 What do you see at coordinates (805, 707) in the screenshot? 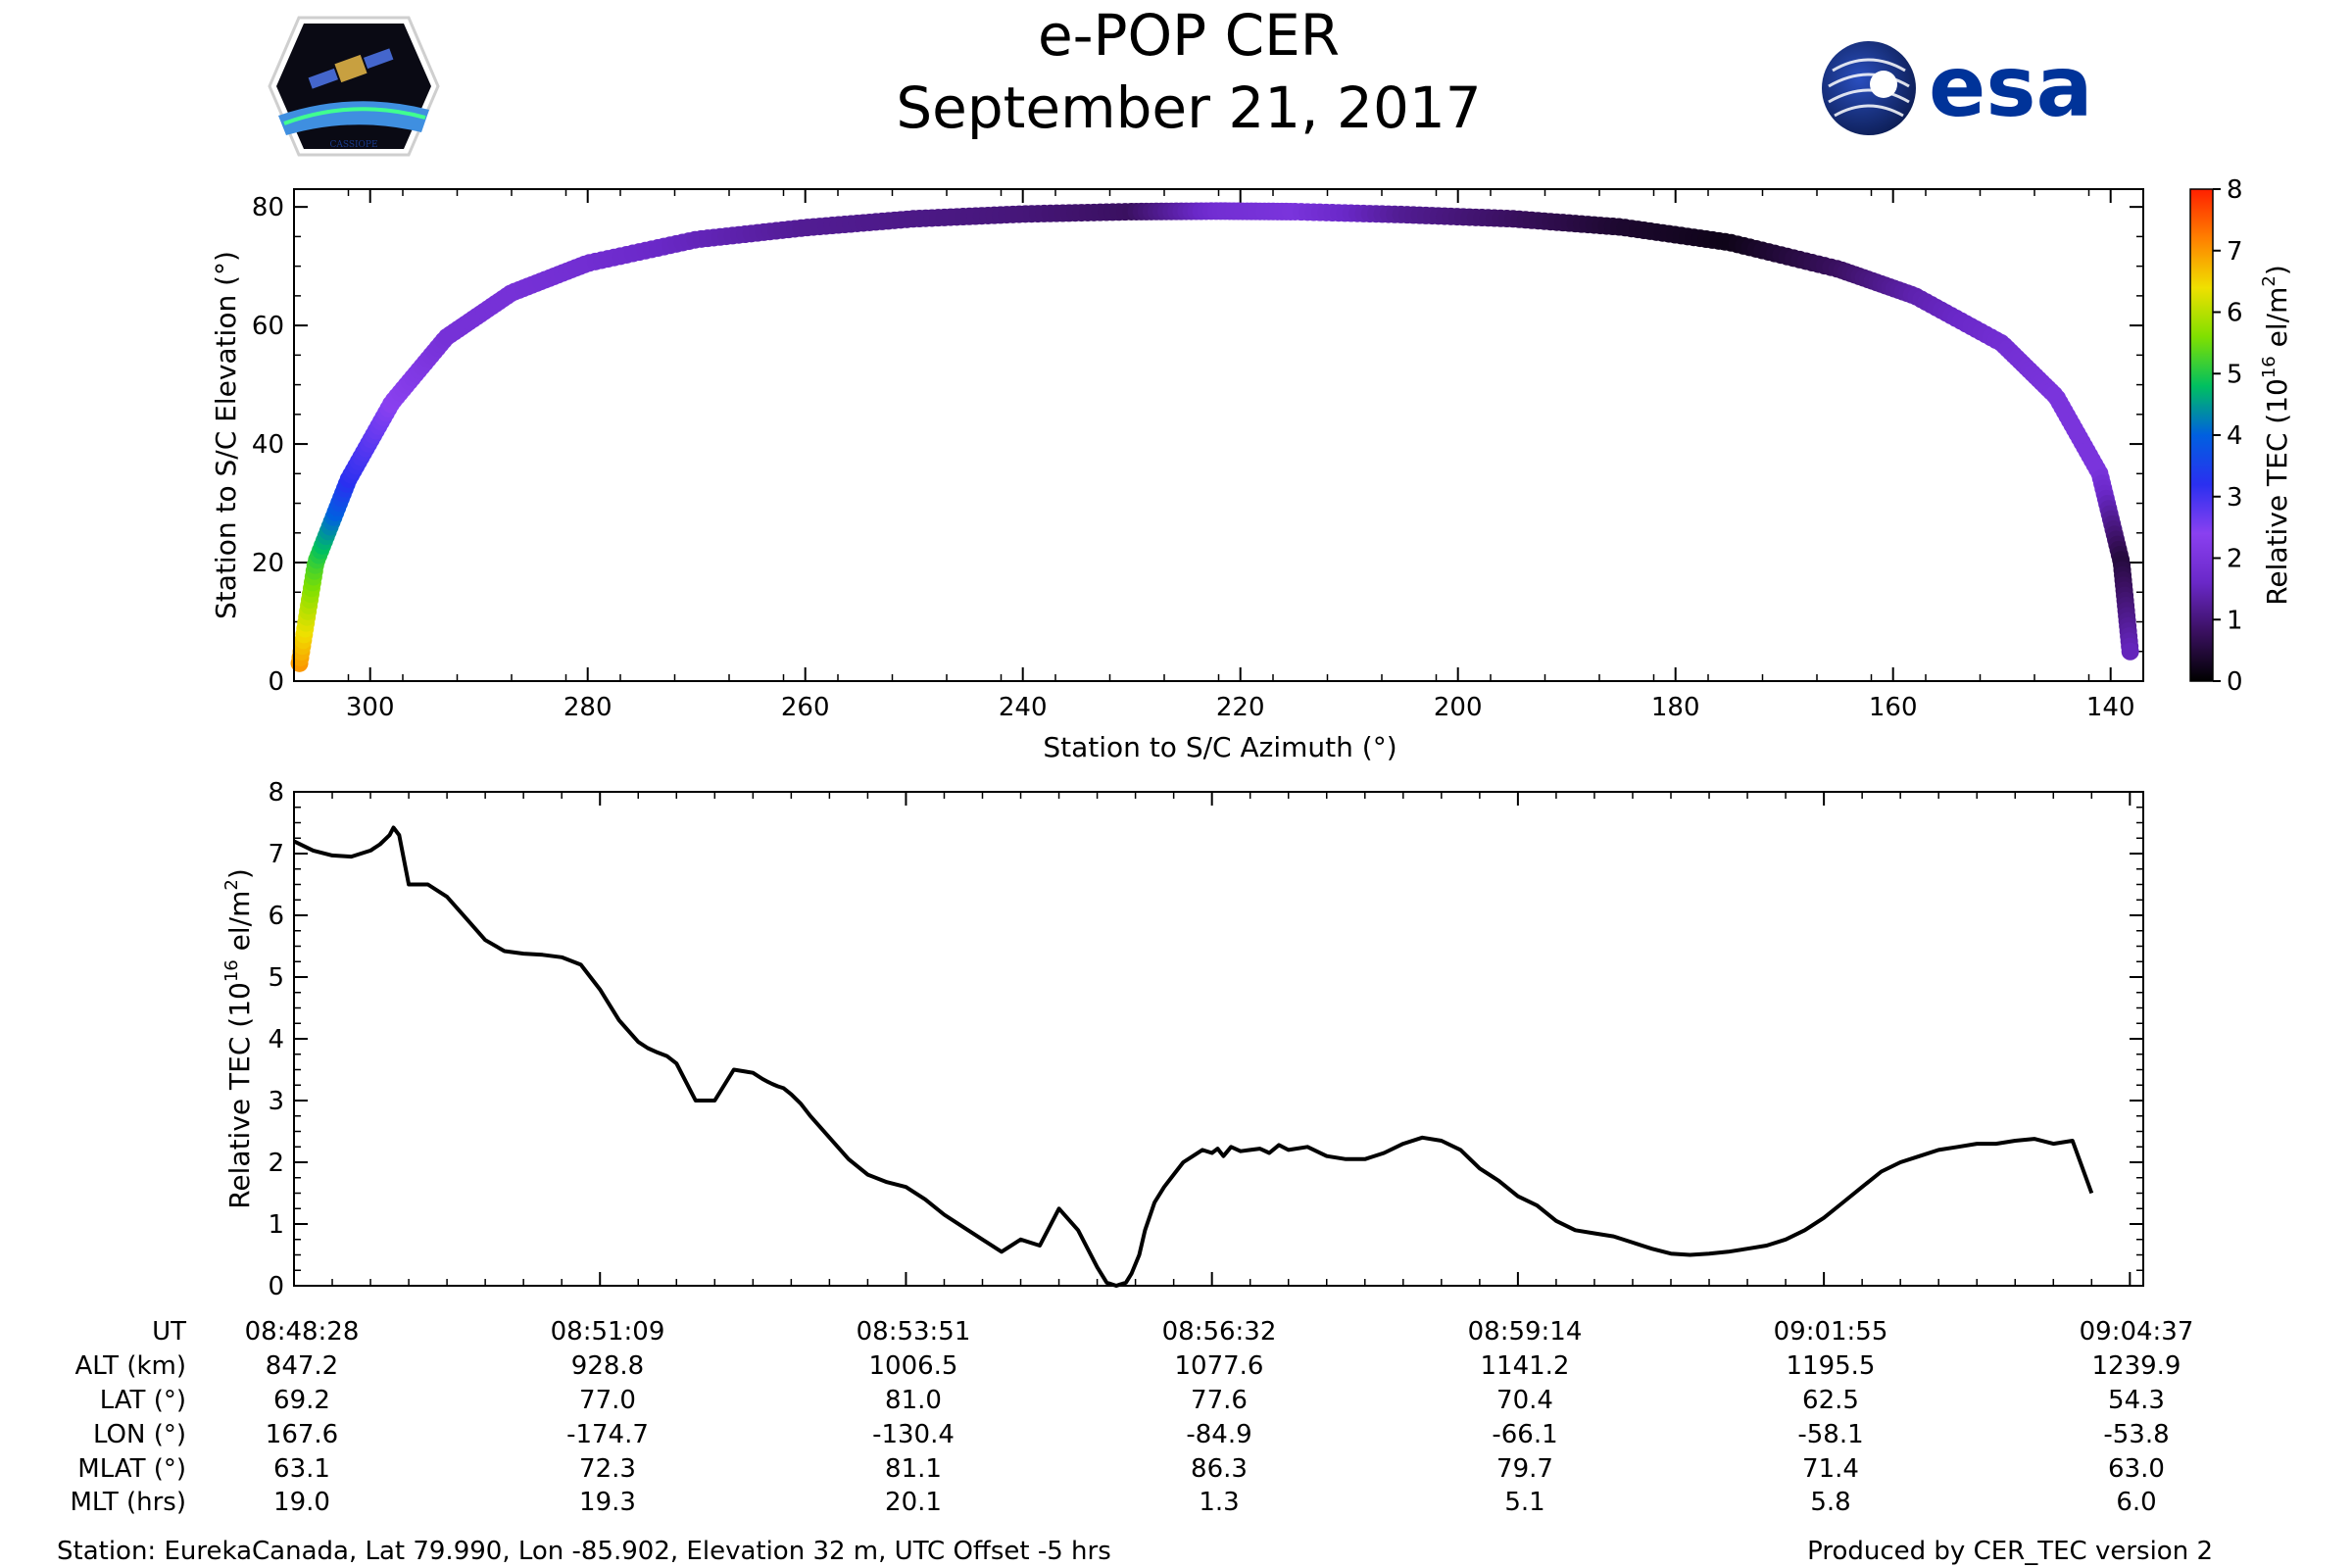
I see `top-x-tick-label: 260` at bounding box center [805, 707].